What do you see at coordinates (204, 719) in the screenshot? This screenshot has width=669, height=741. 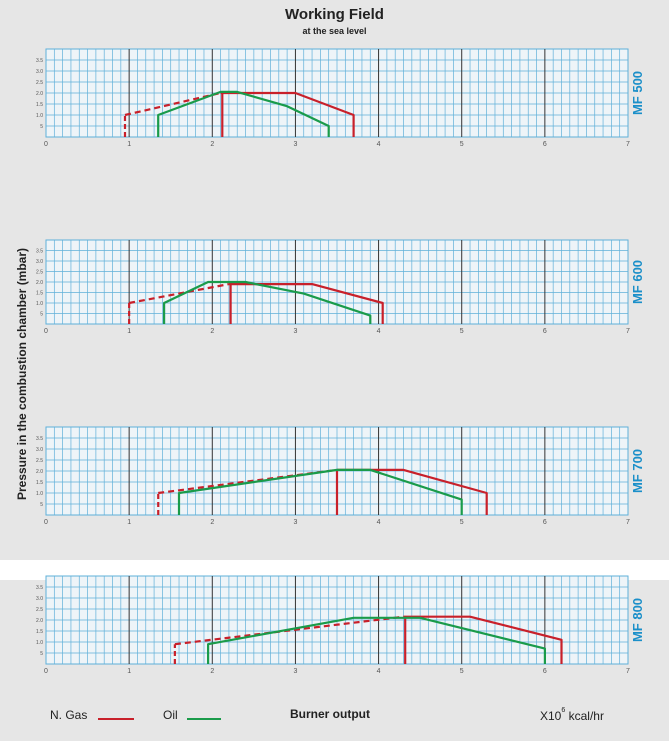 I see `legend-oil-swatch` at bounding box center [204, 719].